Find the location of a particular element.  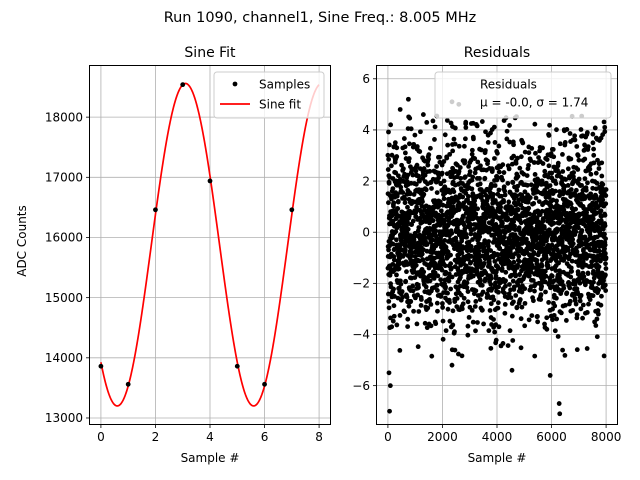

sine-fit-ytick-label: 17000 is located at coordinates (64, 178).